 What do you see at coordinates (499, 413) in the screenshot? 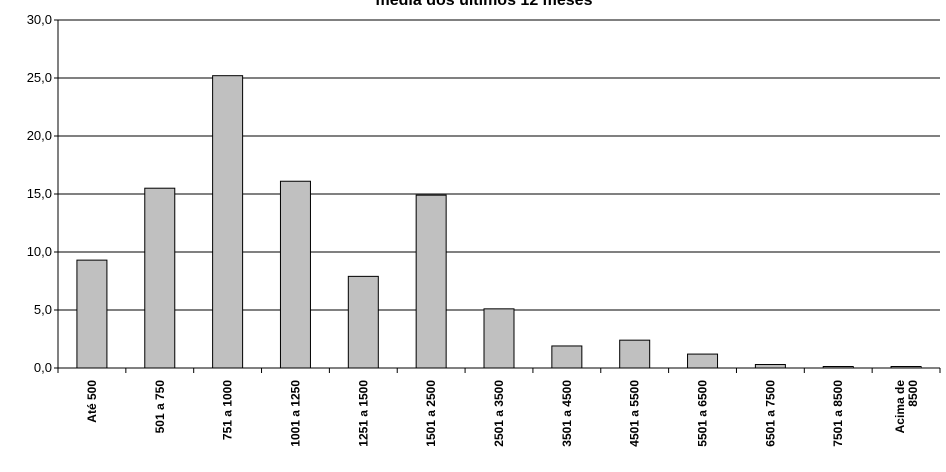
I see `x-tick-label: 2501 a 3500` at bounding box center [499, 413].